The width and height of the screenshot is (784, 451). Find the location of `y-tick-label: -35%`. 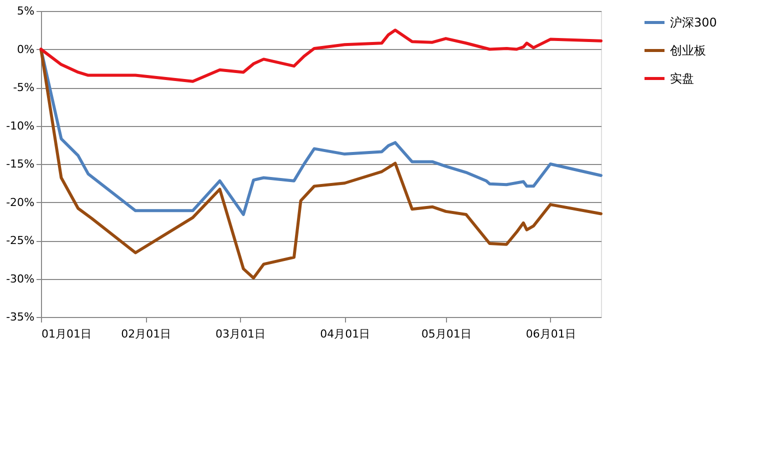

y-tick-label: -35% is located at coordinates (20, 317).